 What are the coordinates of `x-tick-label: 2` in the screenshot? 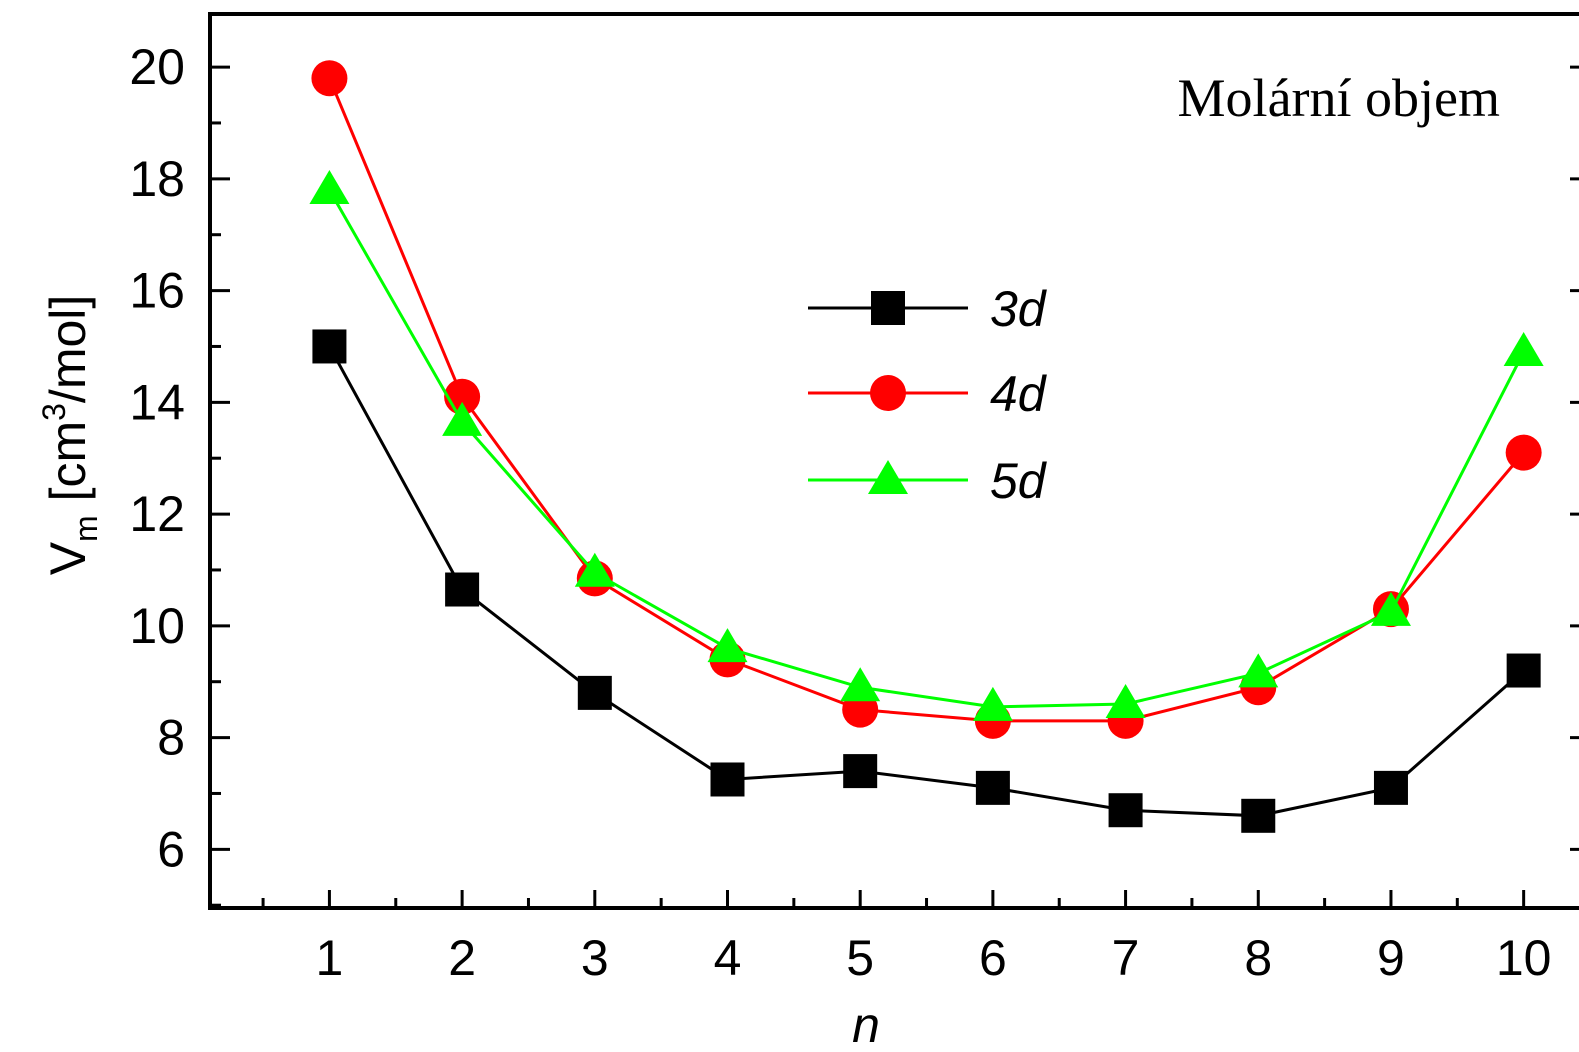 It's located at (462, 958).